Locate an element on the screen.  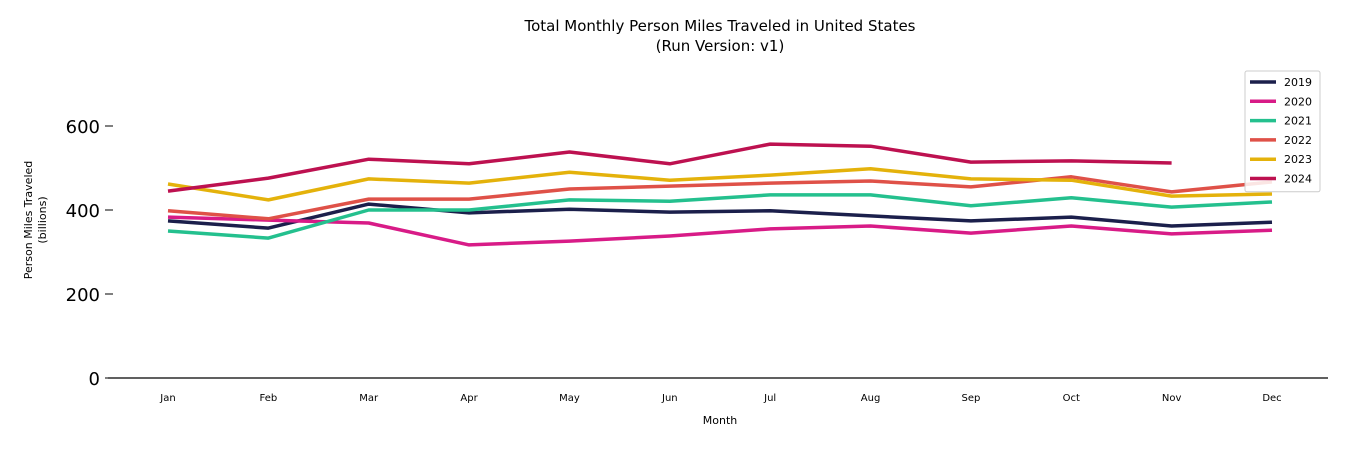
y-tick-label: 200 is located at coordinates (83, 295).